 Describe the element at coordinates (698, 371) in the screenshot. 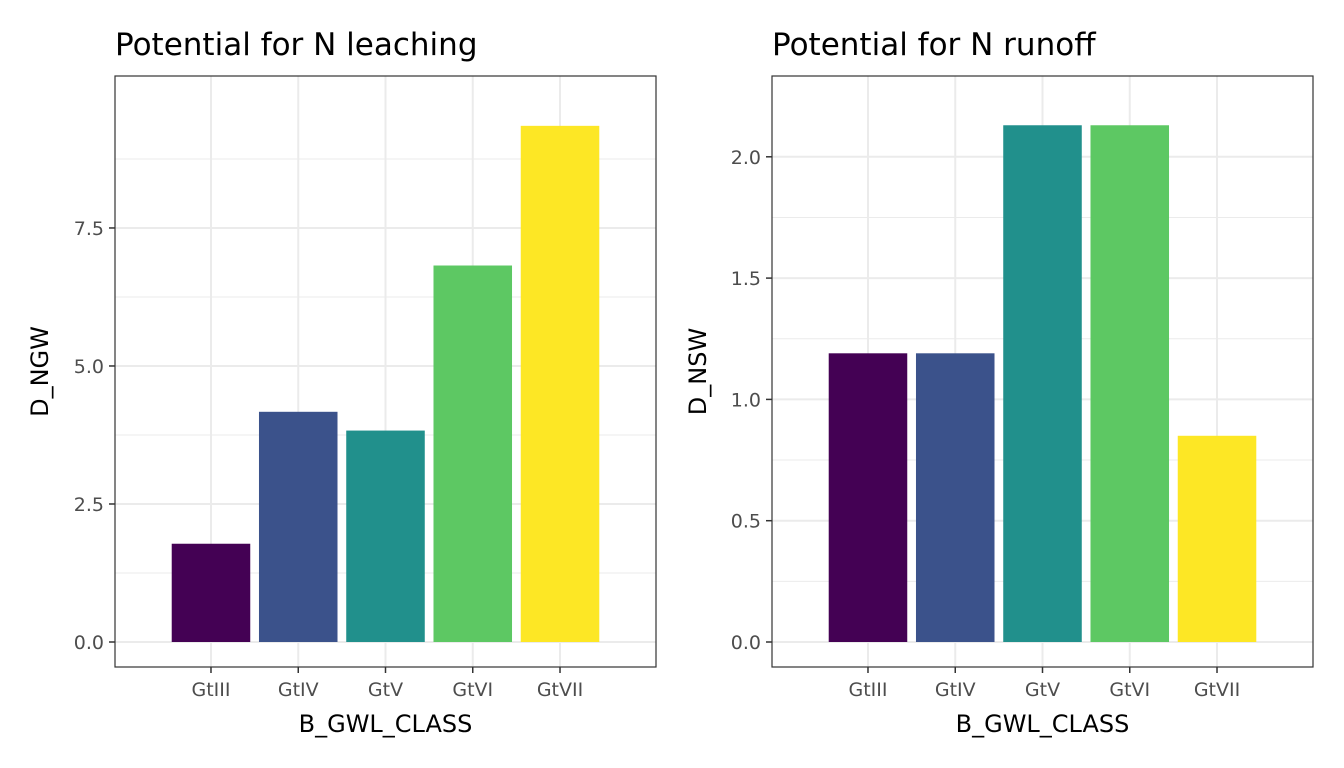

I see `y-axis-label: D_NSW` at that location.